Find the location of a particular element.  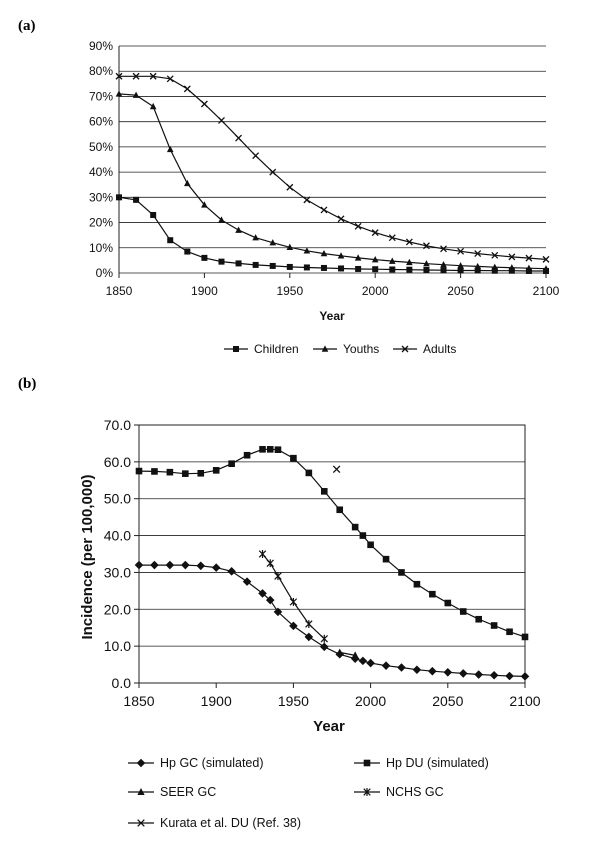

chart-b-series-2-line is located at coordinates (347, 653).